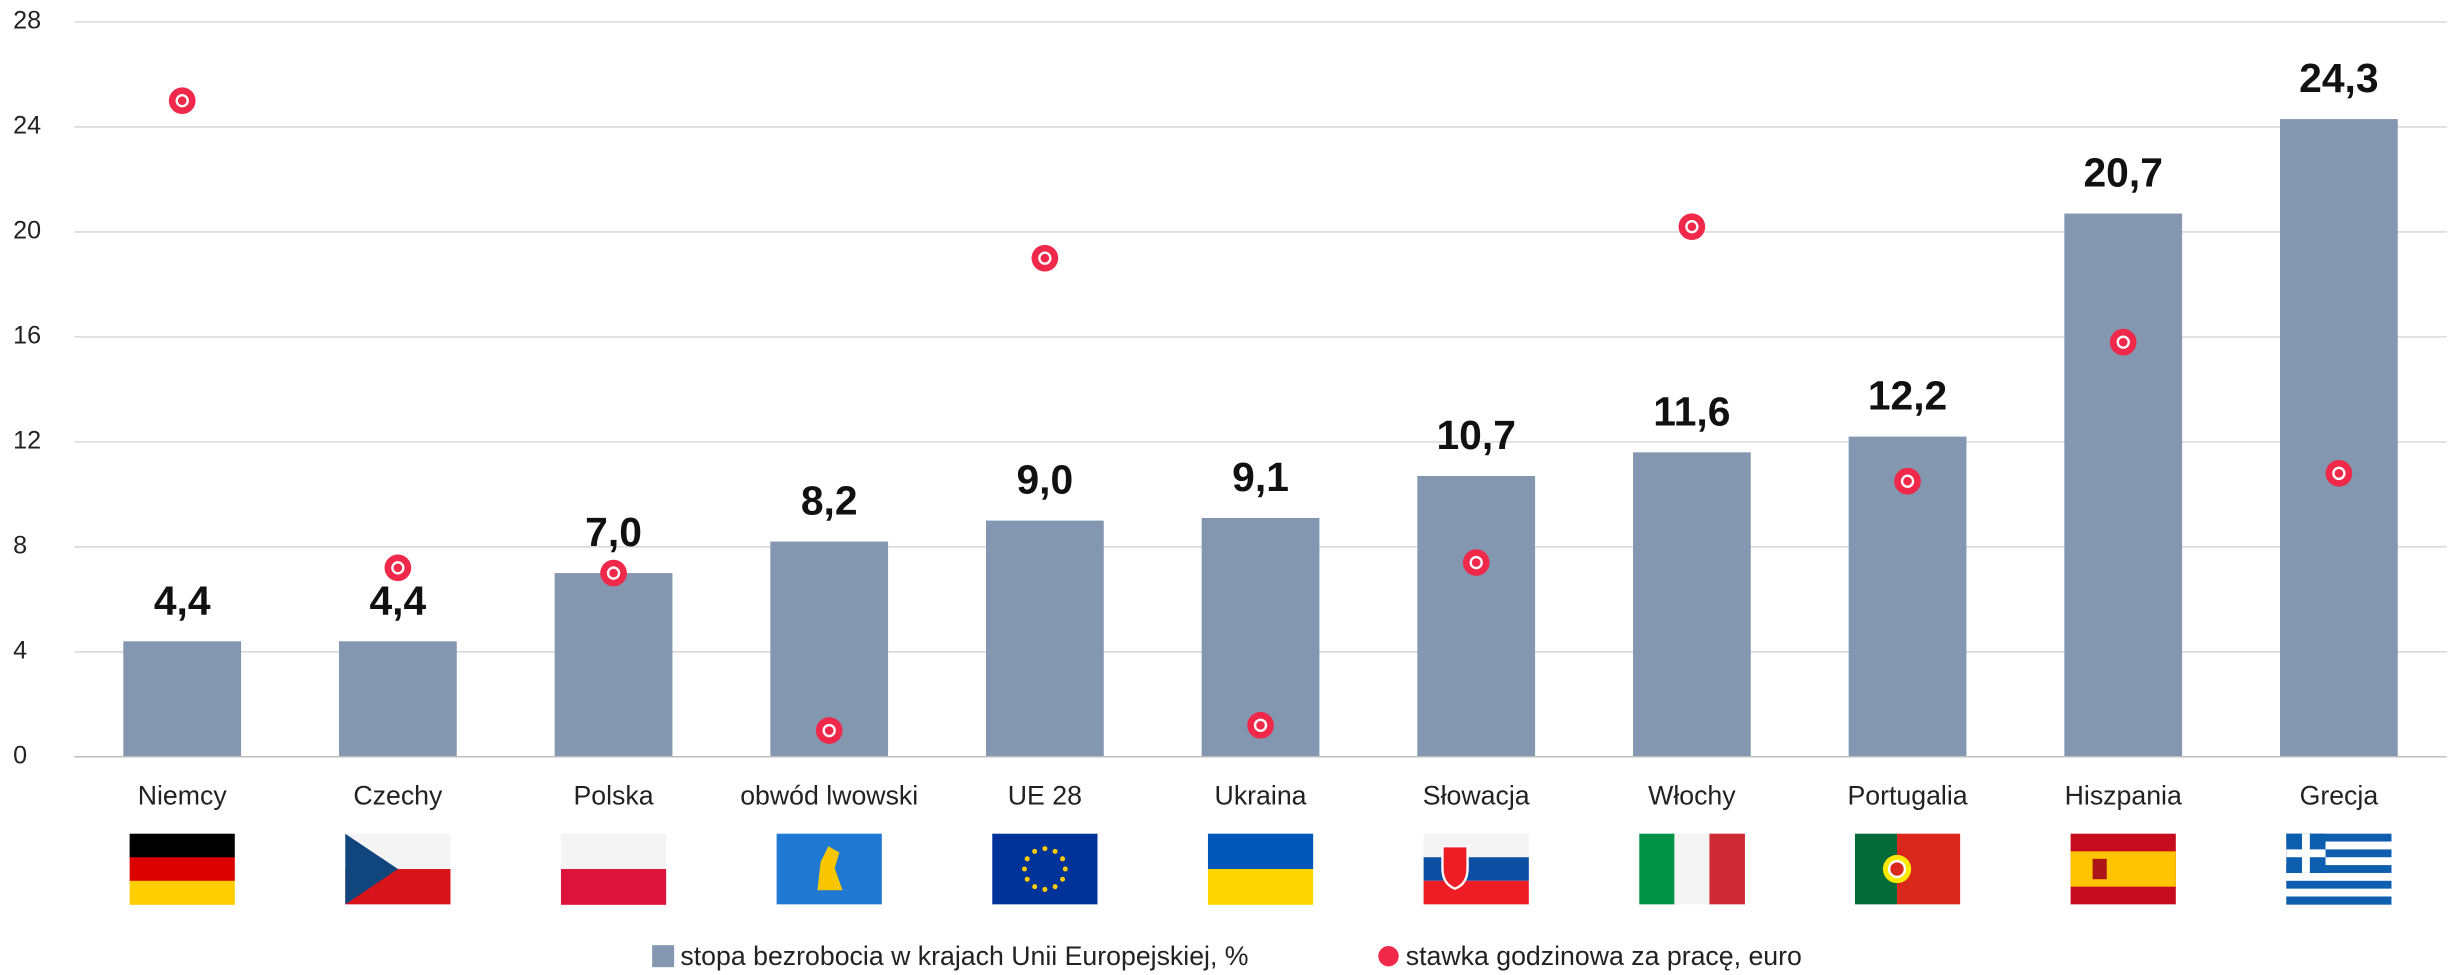 Image resolution: width=2463 pixels, height=975 pixels. I want to click on x-tick-label: Włochy, so click(1692, 796).